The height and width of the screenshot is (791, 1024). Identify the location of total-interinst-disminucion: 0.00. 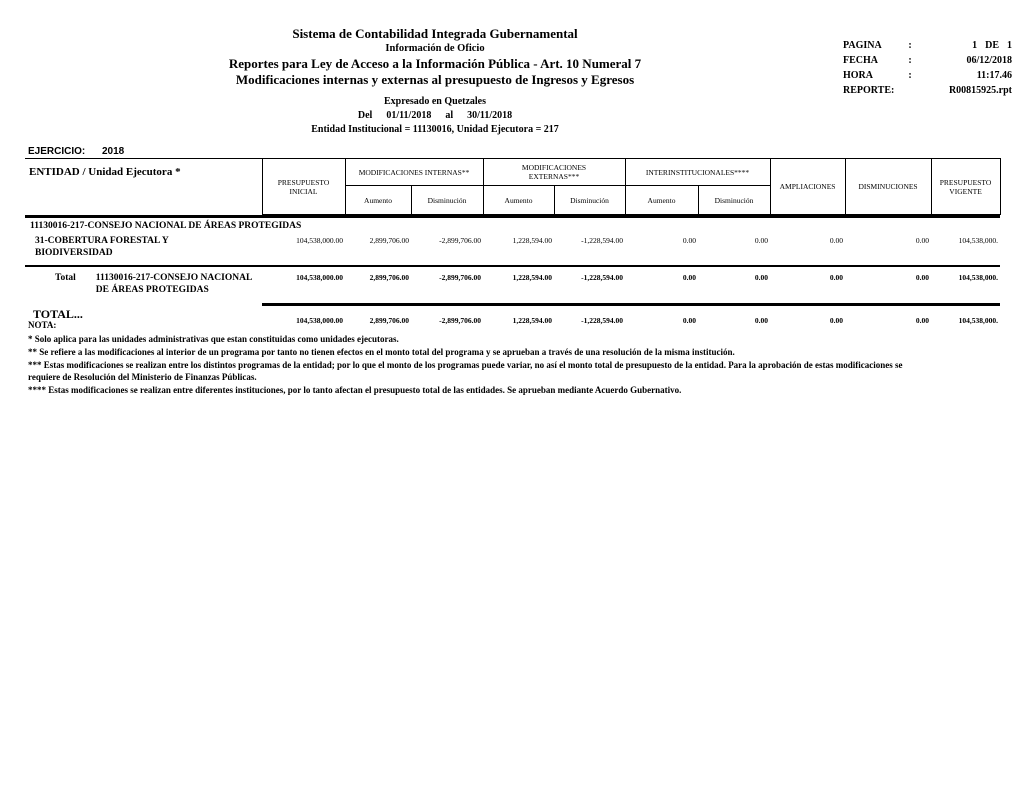
(761, 277).